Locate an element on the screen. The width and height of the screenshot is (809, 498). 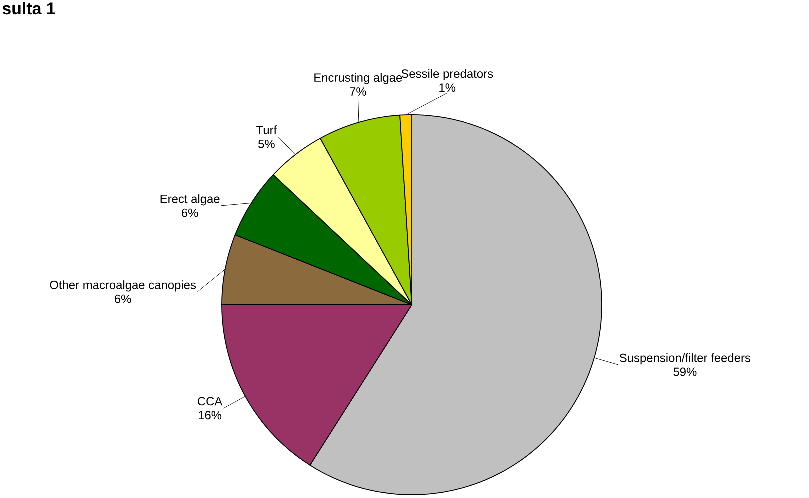
slice-label: Other macroalgae canopies is located at coordinates (123, 286).